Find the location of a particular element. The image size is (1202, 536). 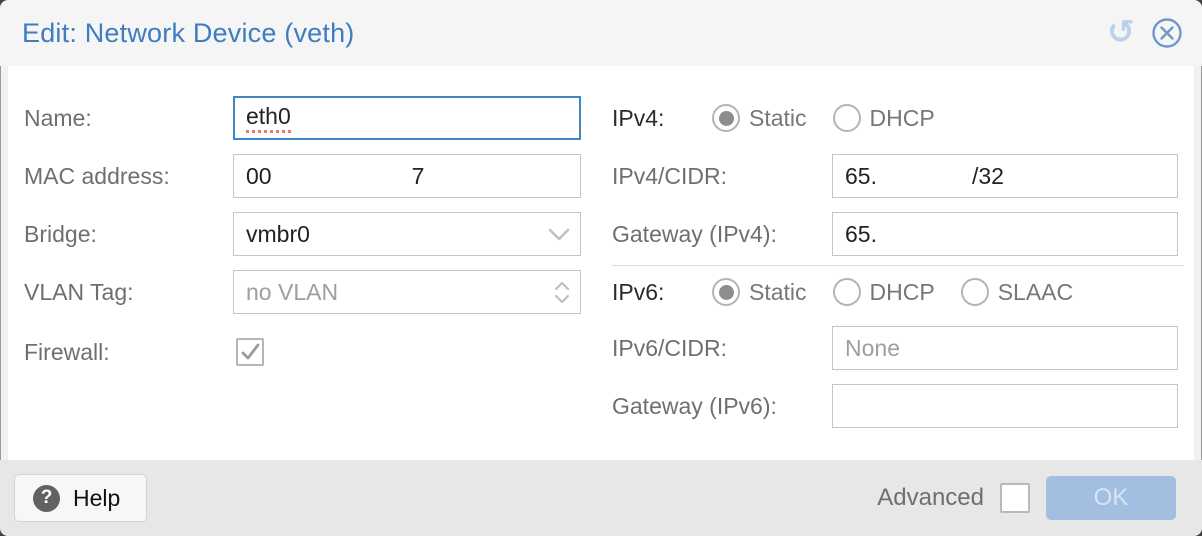

firewall-label: Firewall: is located at coordinates (67, 351).